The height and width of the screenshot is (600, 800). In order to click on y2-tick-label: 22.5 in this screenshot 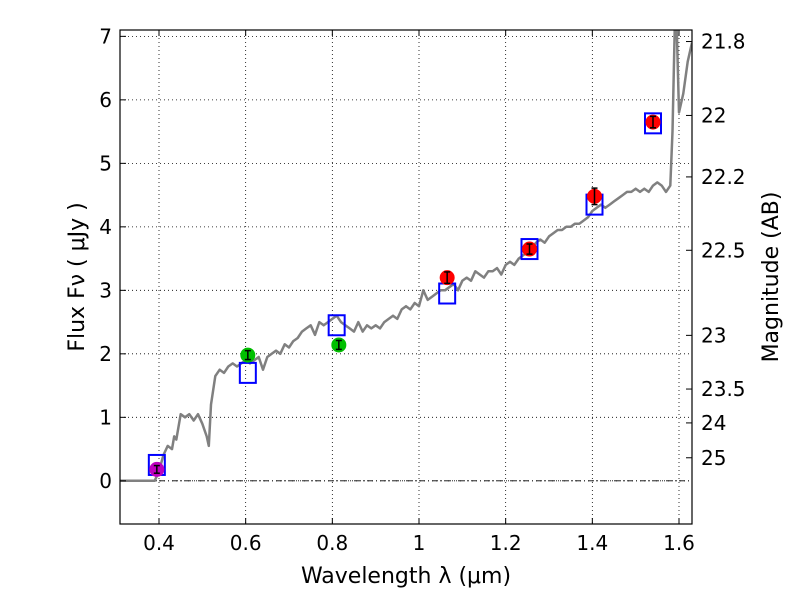, I will do `click(723, 250)`.